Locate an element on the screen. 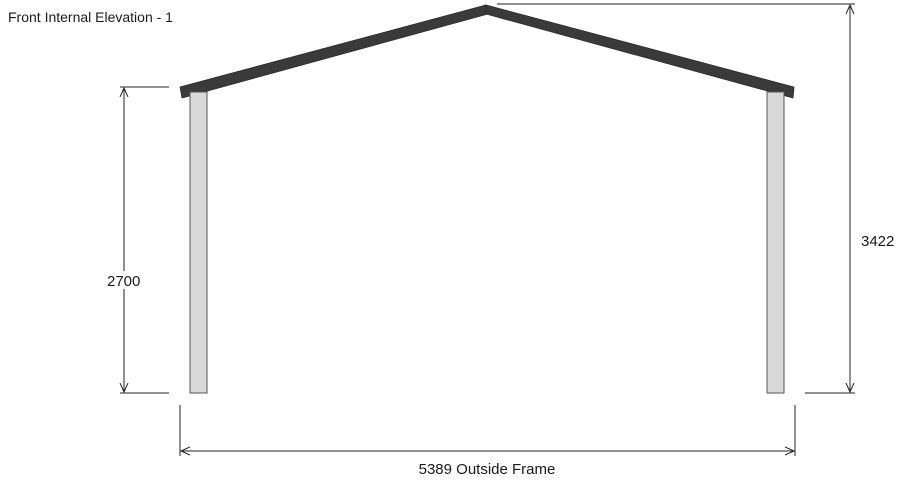 The height and width of the screenshot is (483, 924). wall-height-label: 2700 is located at coordinates (123, 281).